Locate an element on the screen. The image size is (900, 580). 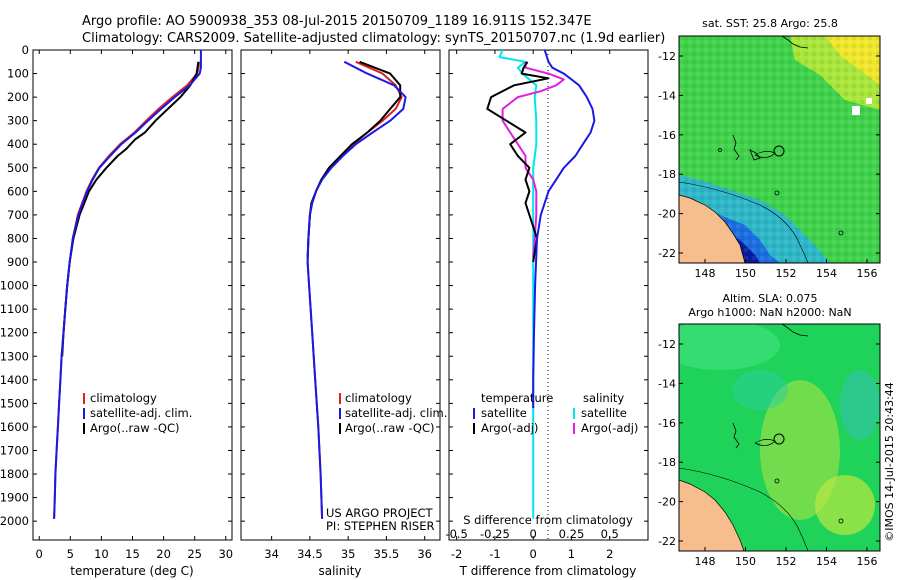
temp-climatology-line is located at coordinates (126, 290).